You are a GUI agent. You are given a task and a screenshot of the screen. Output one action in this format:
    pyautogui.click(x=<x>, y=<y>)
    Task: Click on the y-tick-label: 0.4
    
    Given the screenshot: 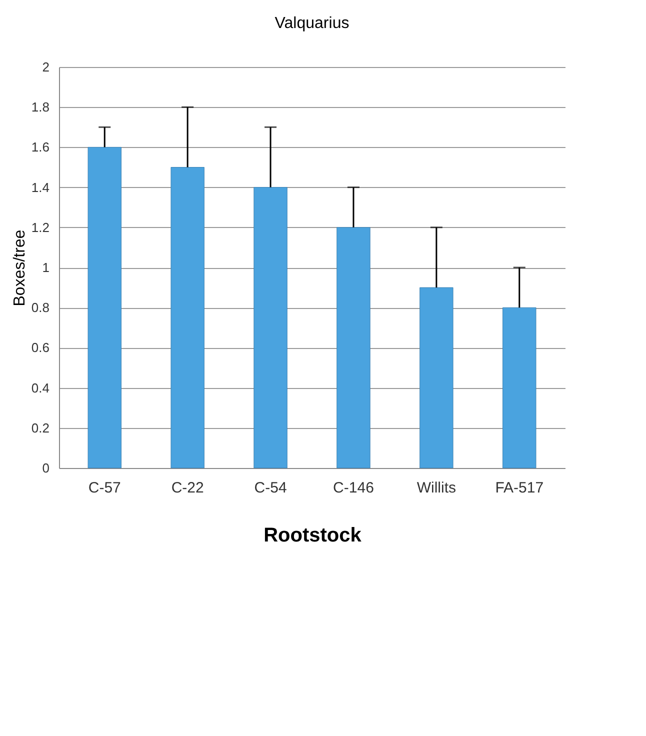 What is the action you would take?
    pyautogui.click(x=40, y=388)
    